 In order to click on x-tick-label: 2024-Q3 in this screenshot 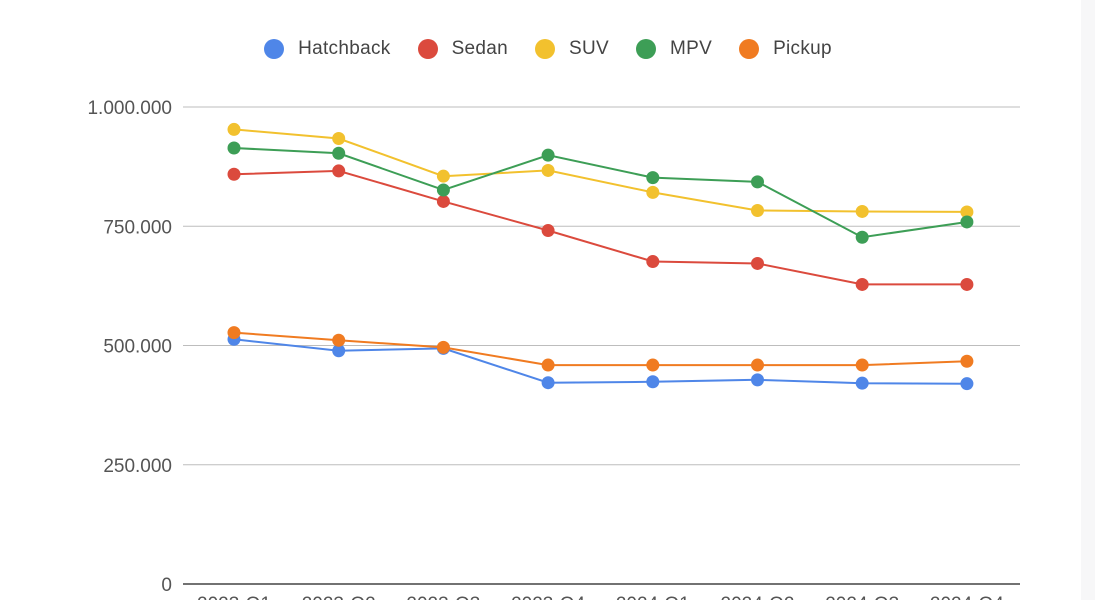, I will do `click(862, 597)`.